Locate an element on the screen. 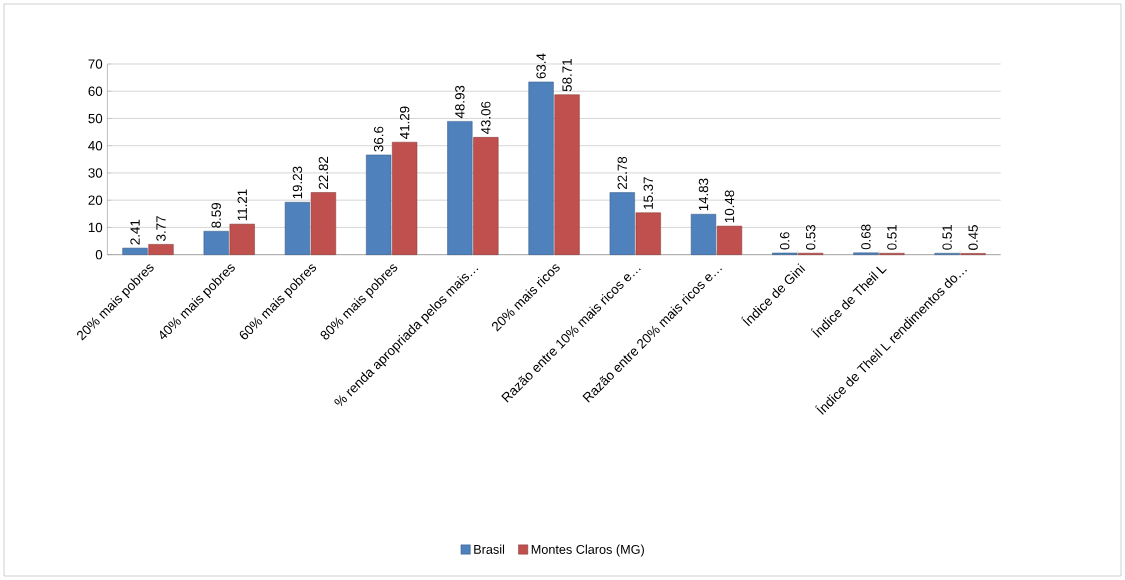  data-label: 0.53 is located at coordinates (810, 237).